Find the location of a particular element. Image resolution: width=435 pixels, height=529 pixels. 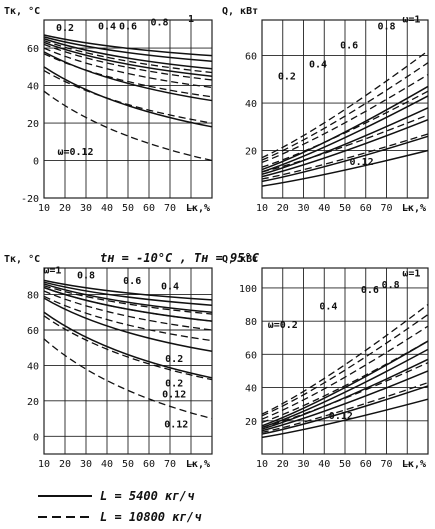

omega-label: 1 is located at coordinates (191, 19).